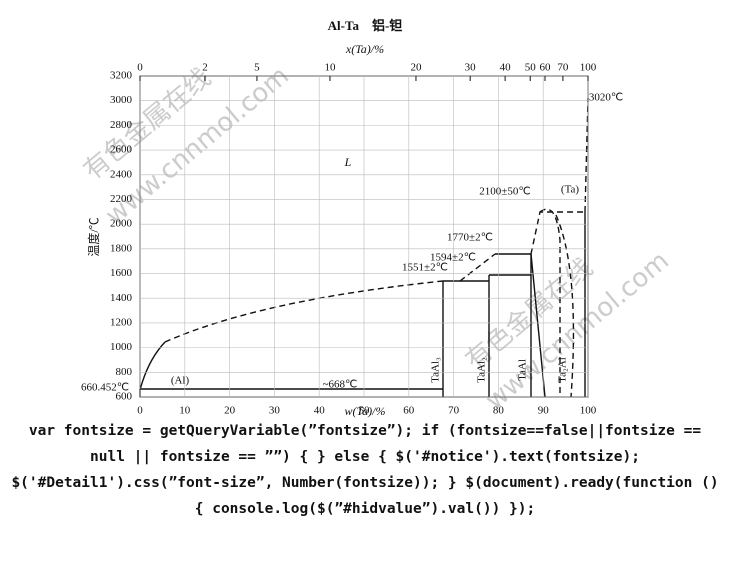  Describe the element at coordinates (121, 174) in the screenshot. I see `y-tick-label: 2400` at that location.